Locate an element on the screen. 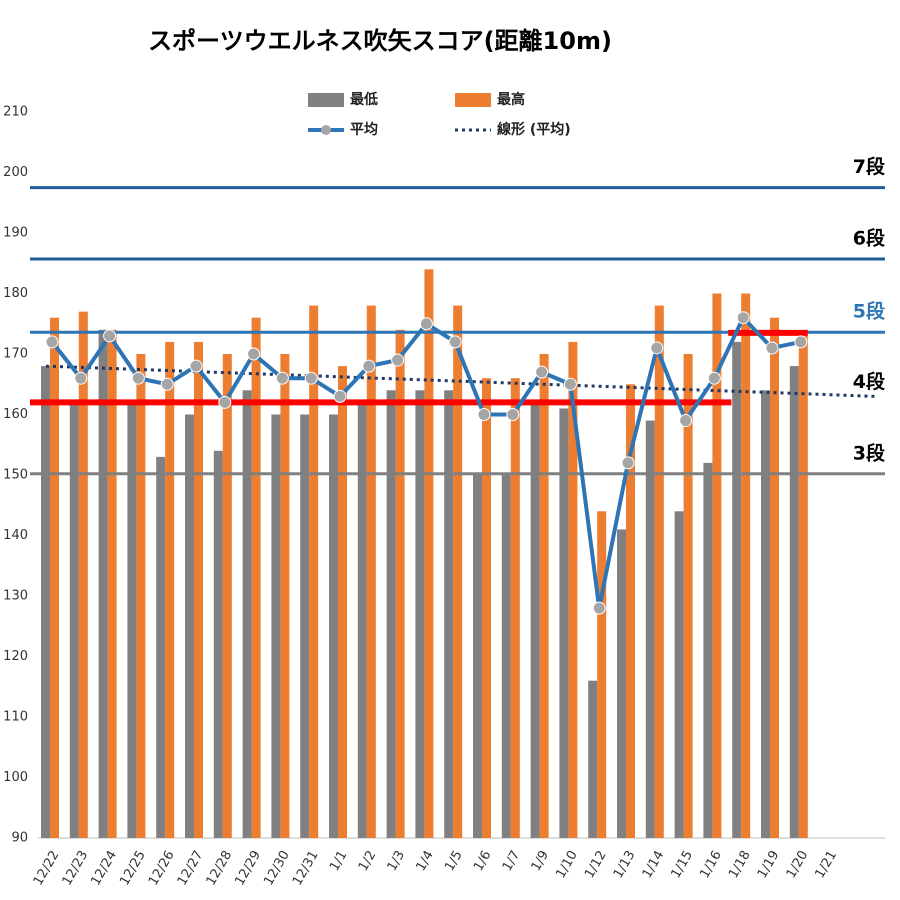 This screenshot has width=900, height=900. reference-label: 5段 is located at coordinates (869, 311).